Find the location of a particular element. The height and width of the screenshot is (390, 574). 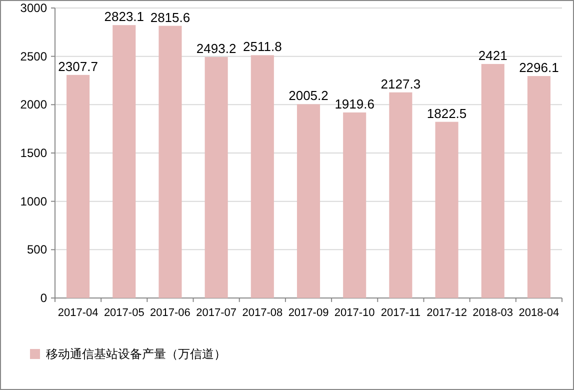

y-tick-label: 2500 is located at coordinates (34, 56).